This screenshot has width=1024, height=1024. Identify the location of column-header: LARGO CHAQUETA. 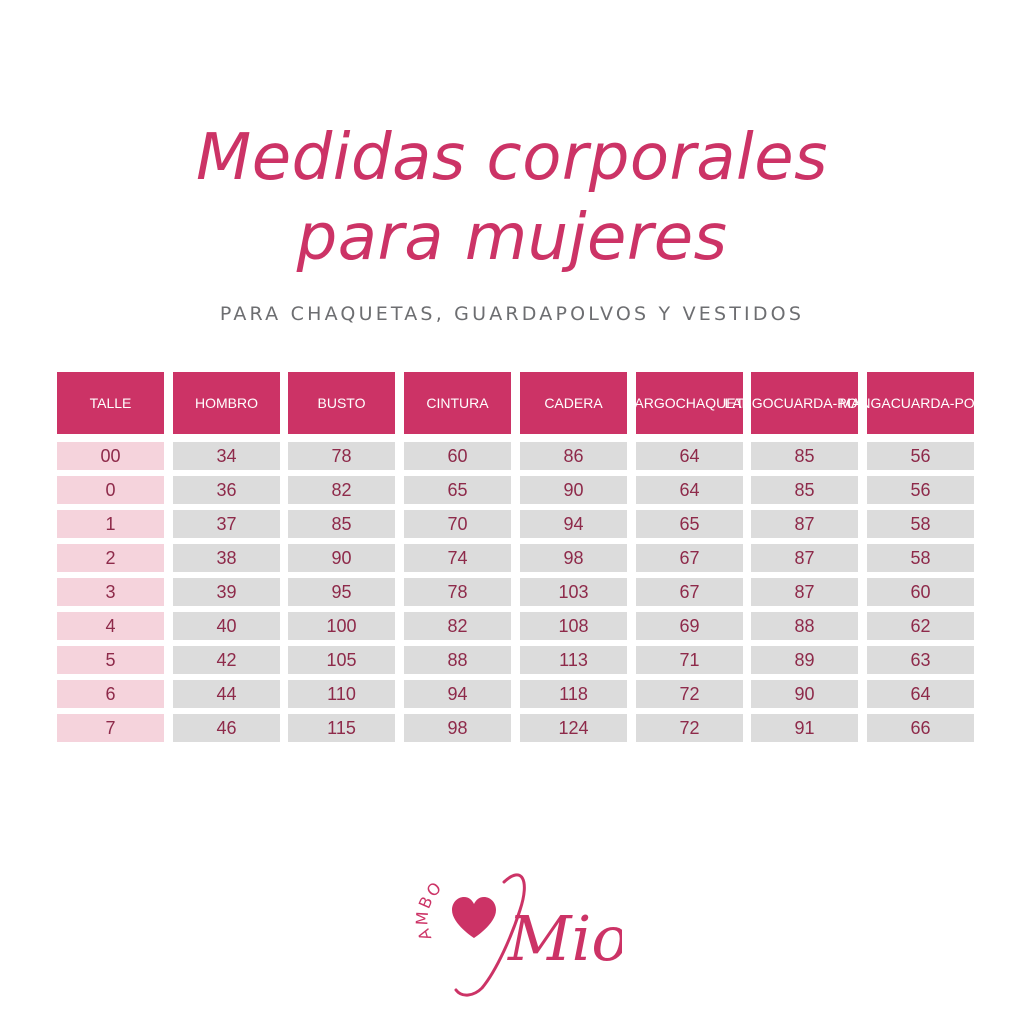
(689, 403).